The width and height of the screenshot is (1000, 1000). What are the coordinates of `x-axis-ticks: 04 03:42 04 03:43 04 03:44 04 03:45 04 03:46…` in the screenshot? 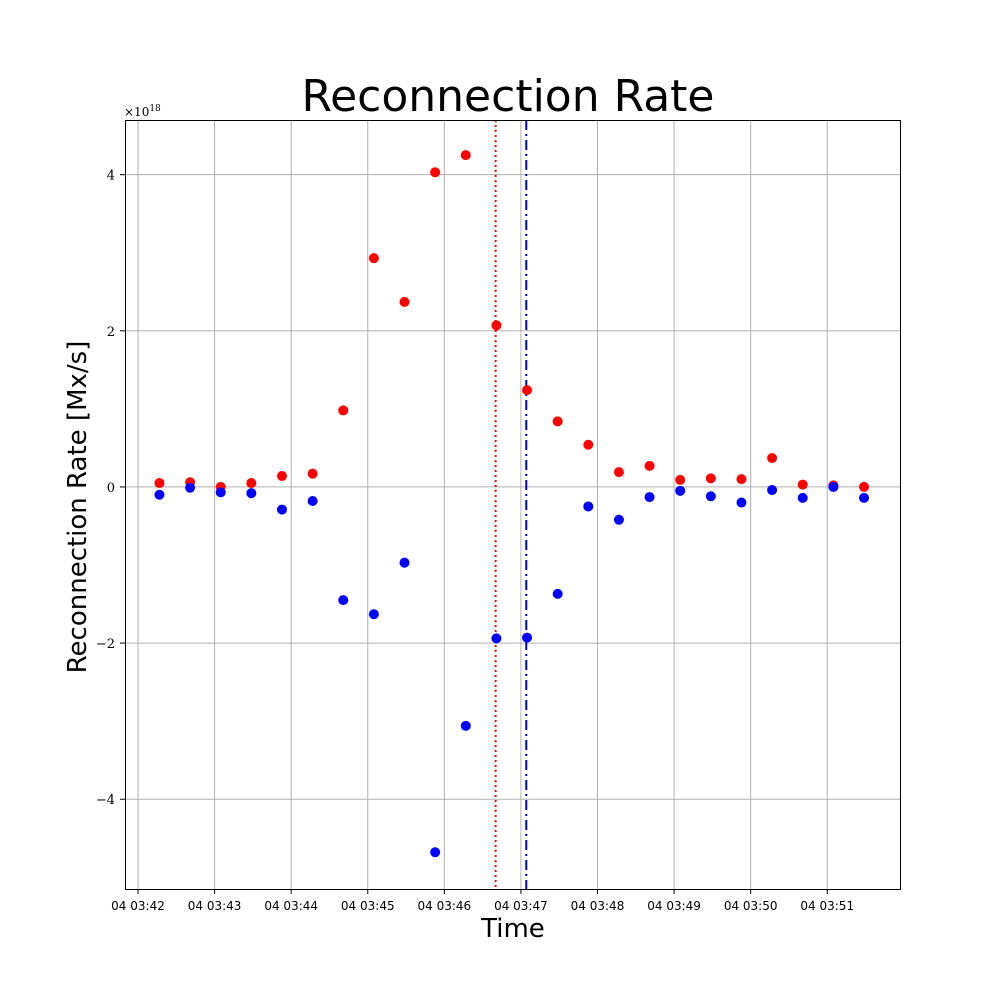 It's located at (482, 901).